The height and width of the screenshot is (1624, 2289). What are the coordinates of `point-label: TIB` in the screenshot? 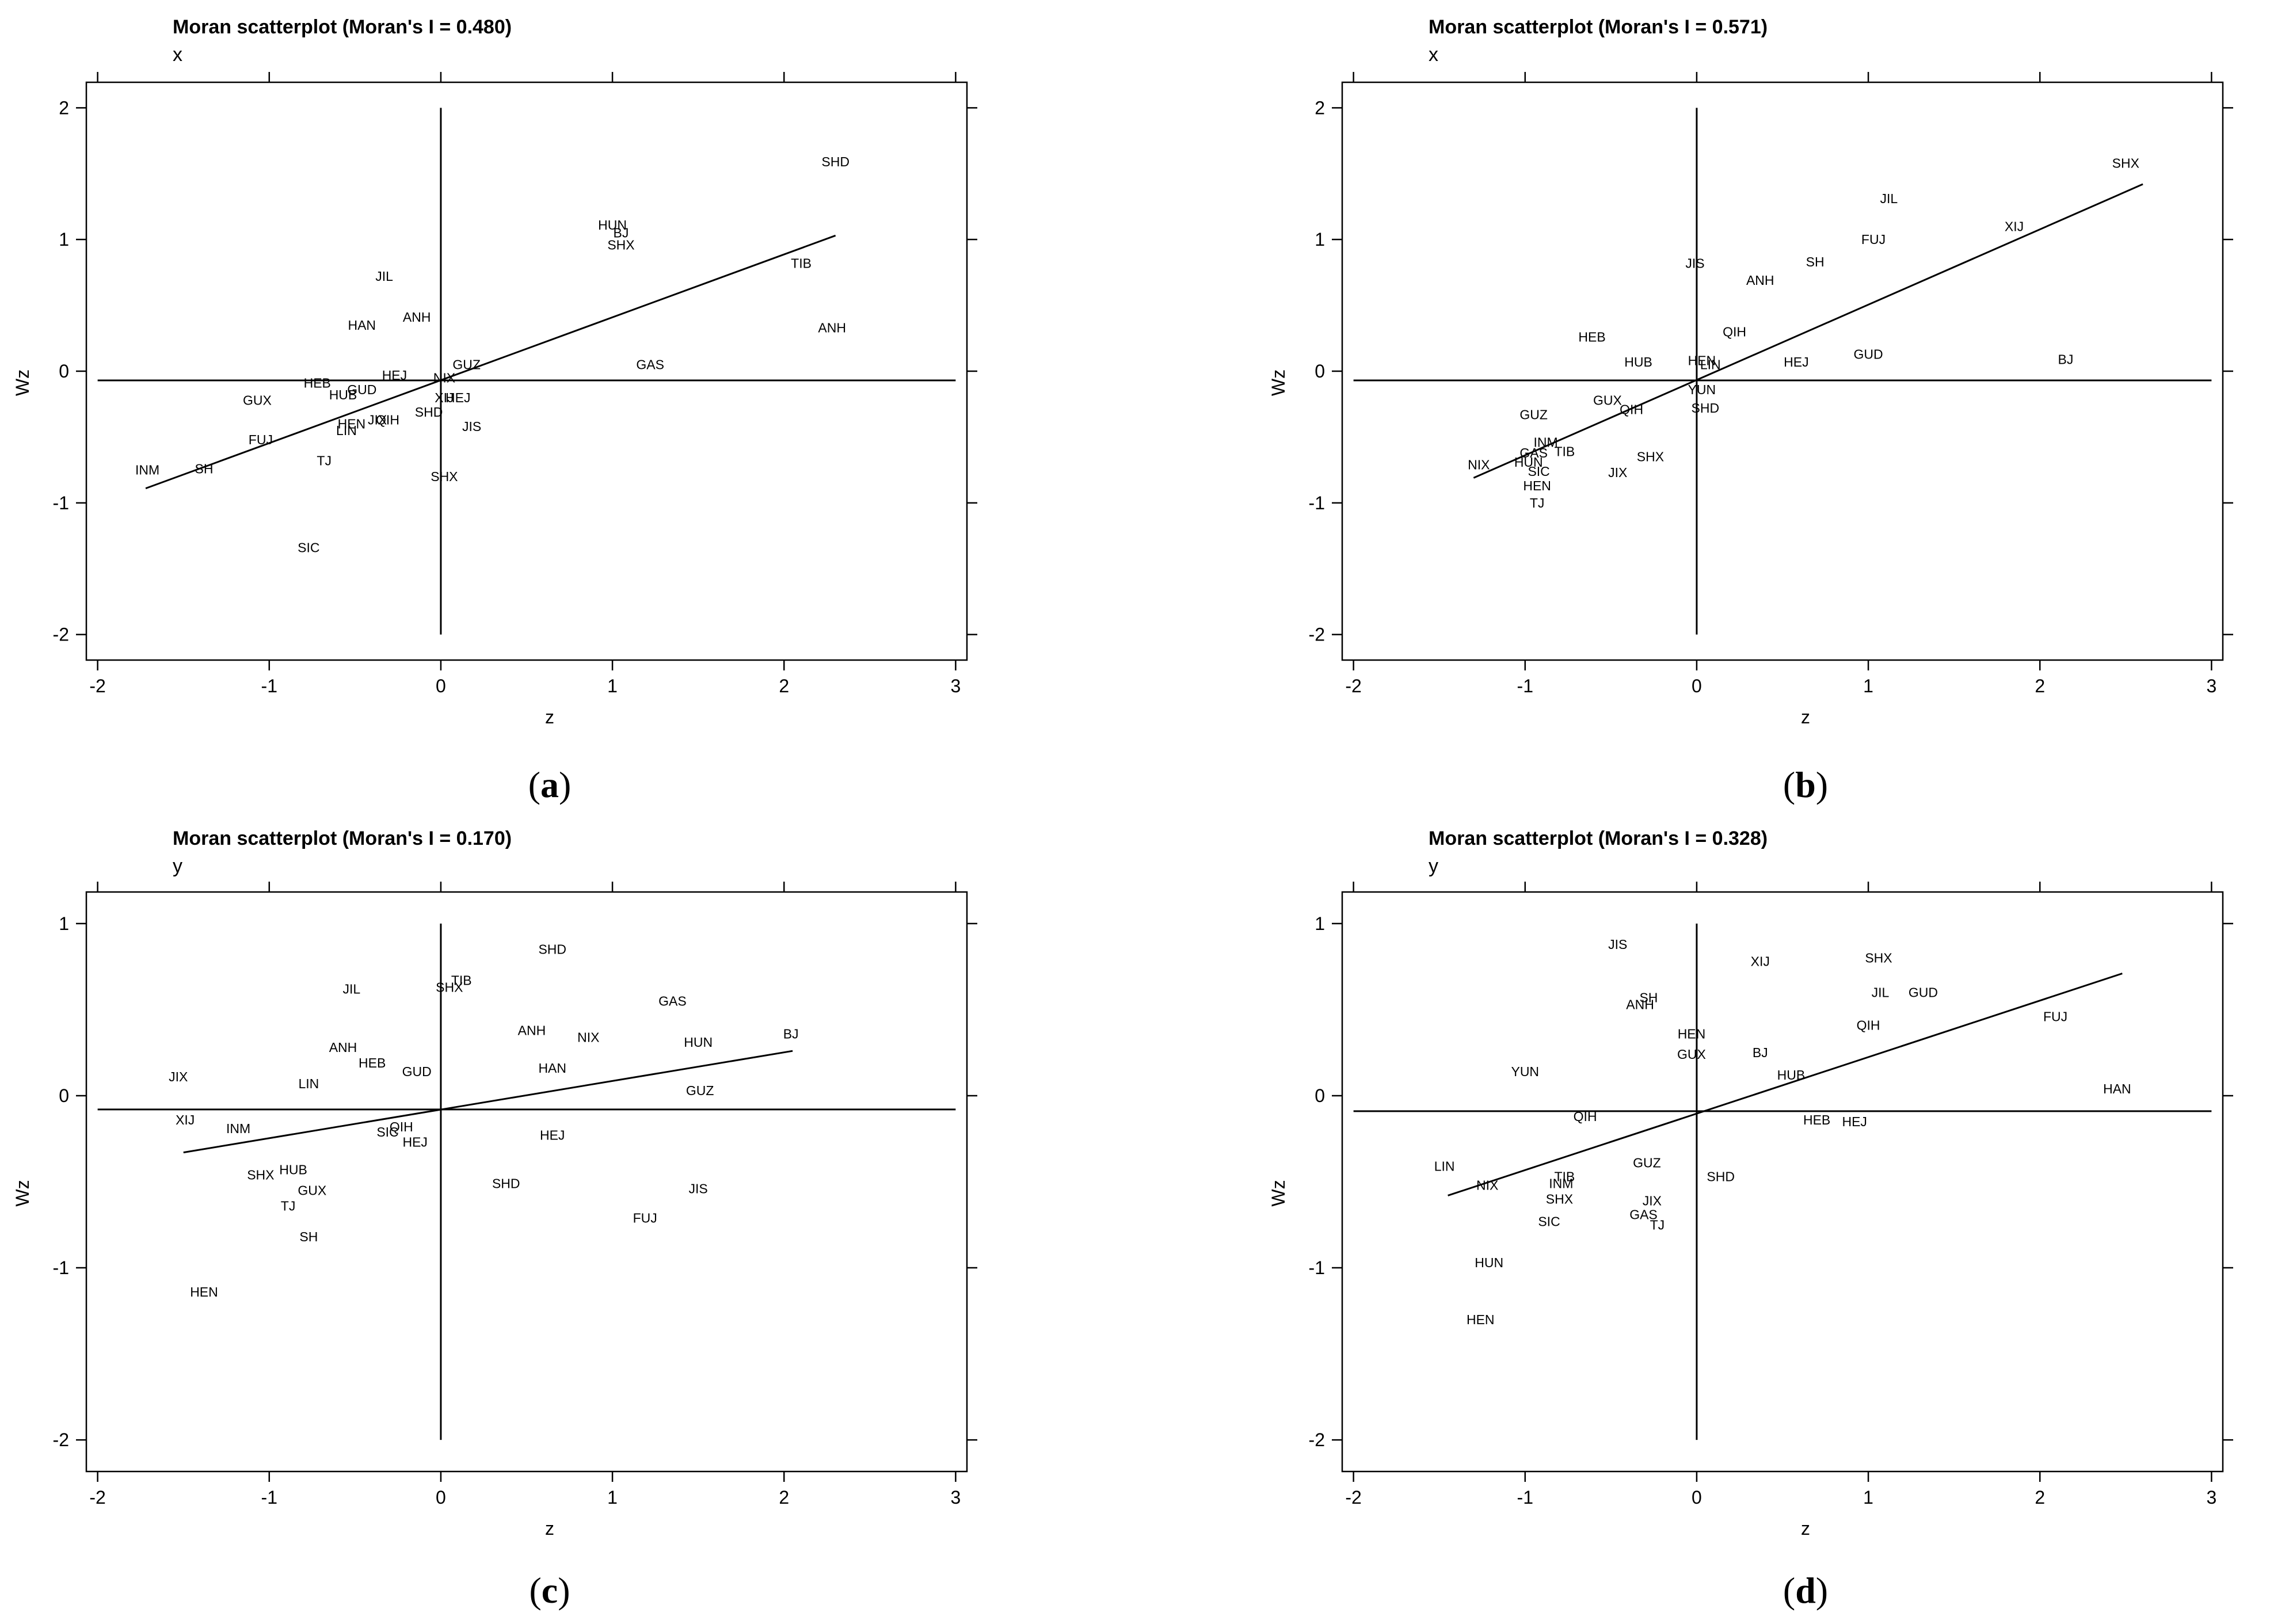 It's located at (1564, 451).